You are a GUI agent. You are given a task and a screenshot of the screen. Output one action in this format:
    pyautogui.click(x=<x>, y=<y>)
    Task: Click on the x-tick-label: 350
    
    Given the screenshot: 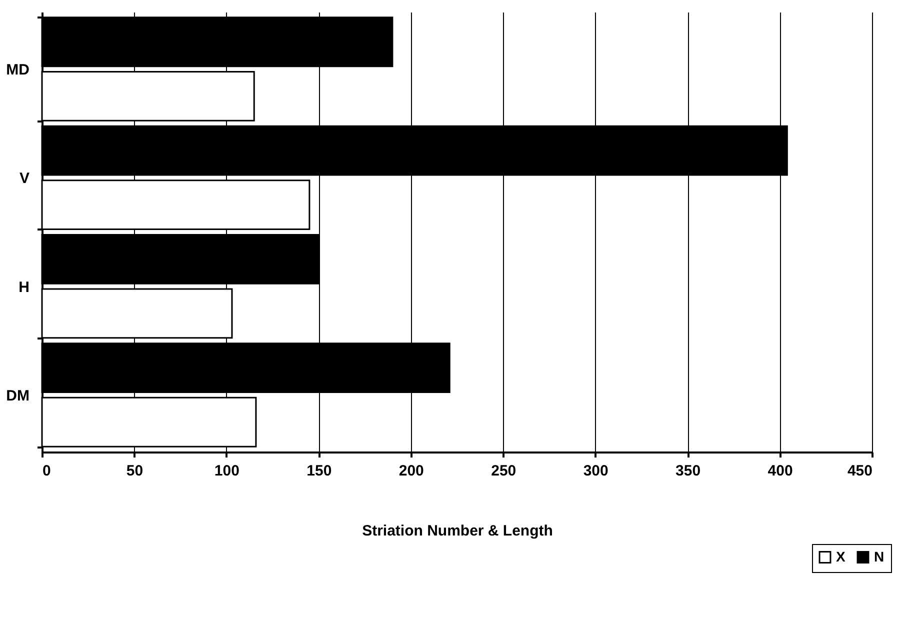 What is the action you would take?
    pyautogui.click(x=688, y=471)
    